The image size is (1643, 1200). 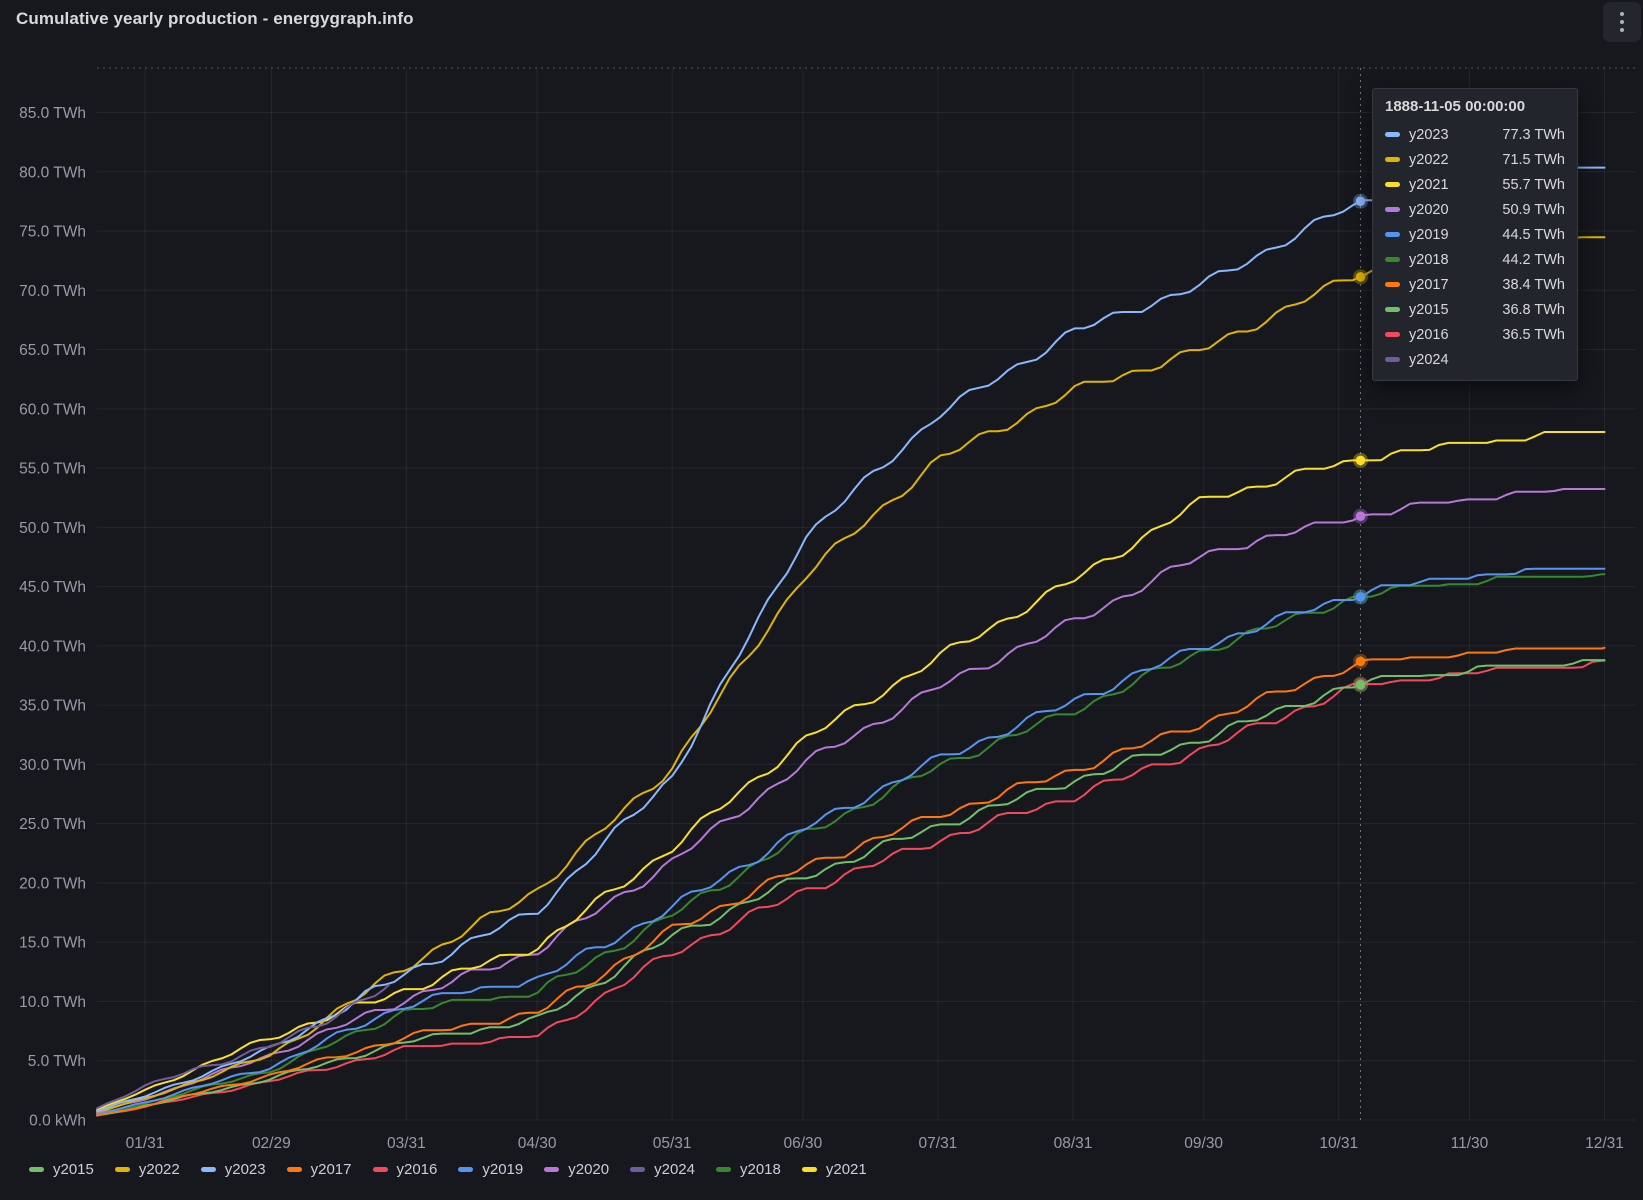 I want to click on y-tick-label: 15.0 TWh, so click(x=52, y=943).